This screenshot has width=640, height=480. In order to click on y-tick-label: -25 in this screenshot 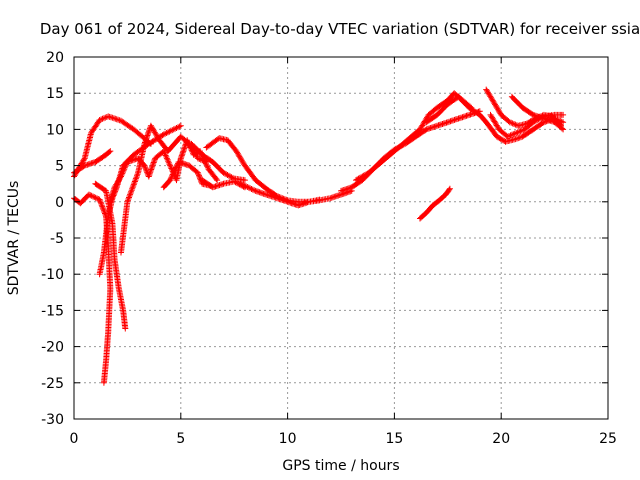, I will do `click(52, 384)`.